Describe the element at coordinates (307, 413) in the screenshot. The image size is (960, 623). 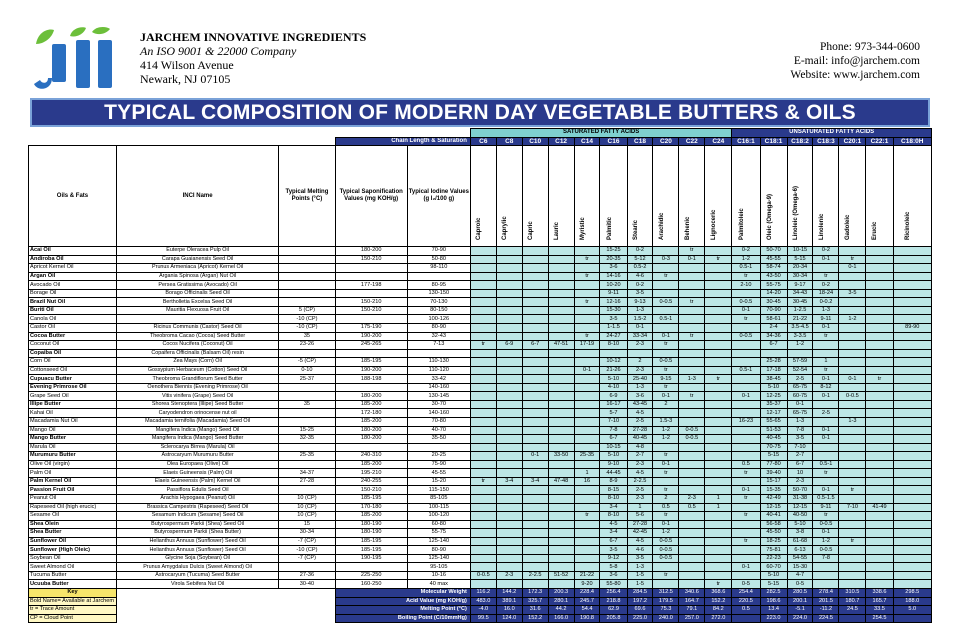
I see `melting-point` at that location.